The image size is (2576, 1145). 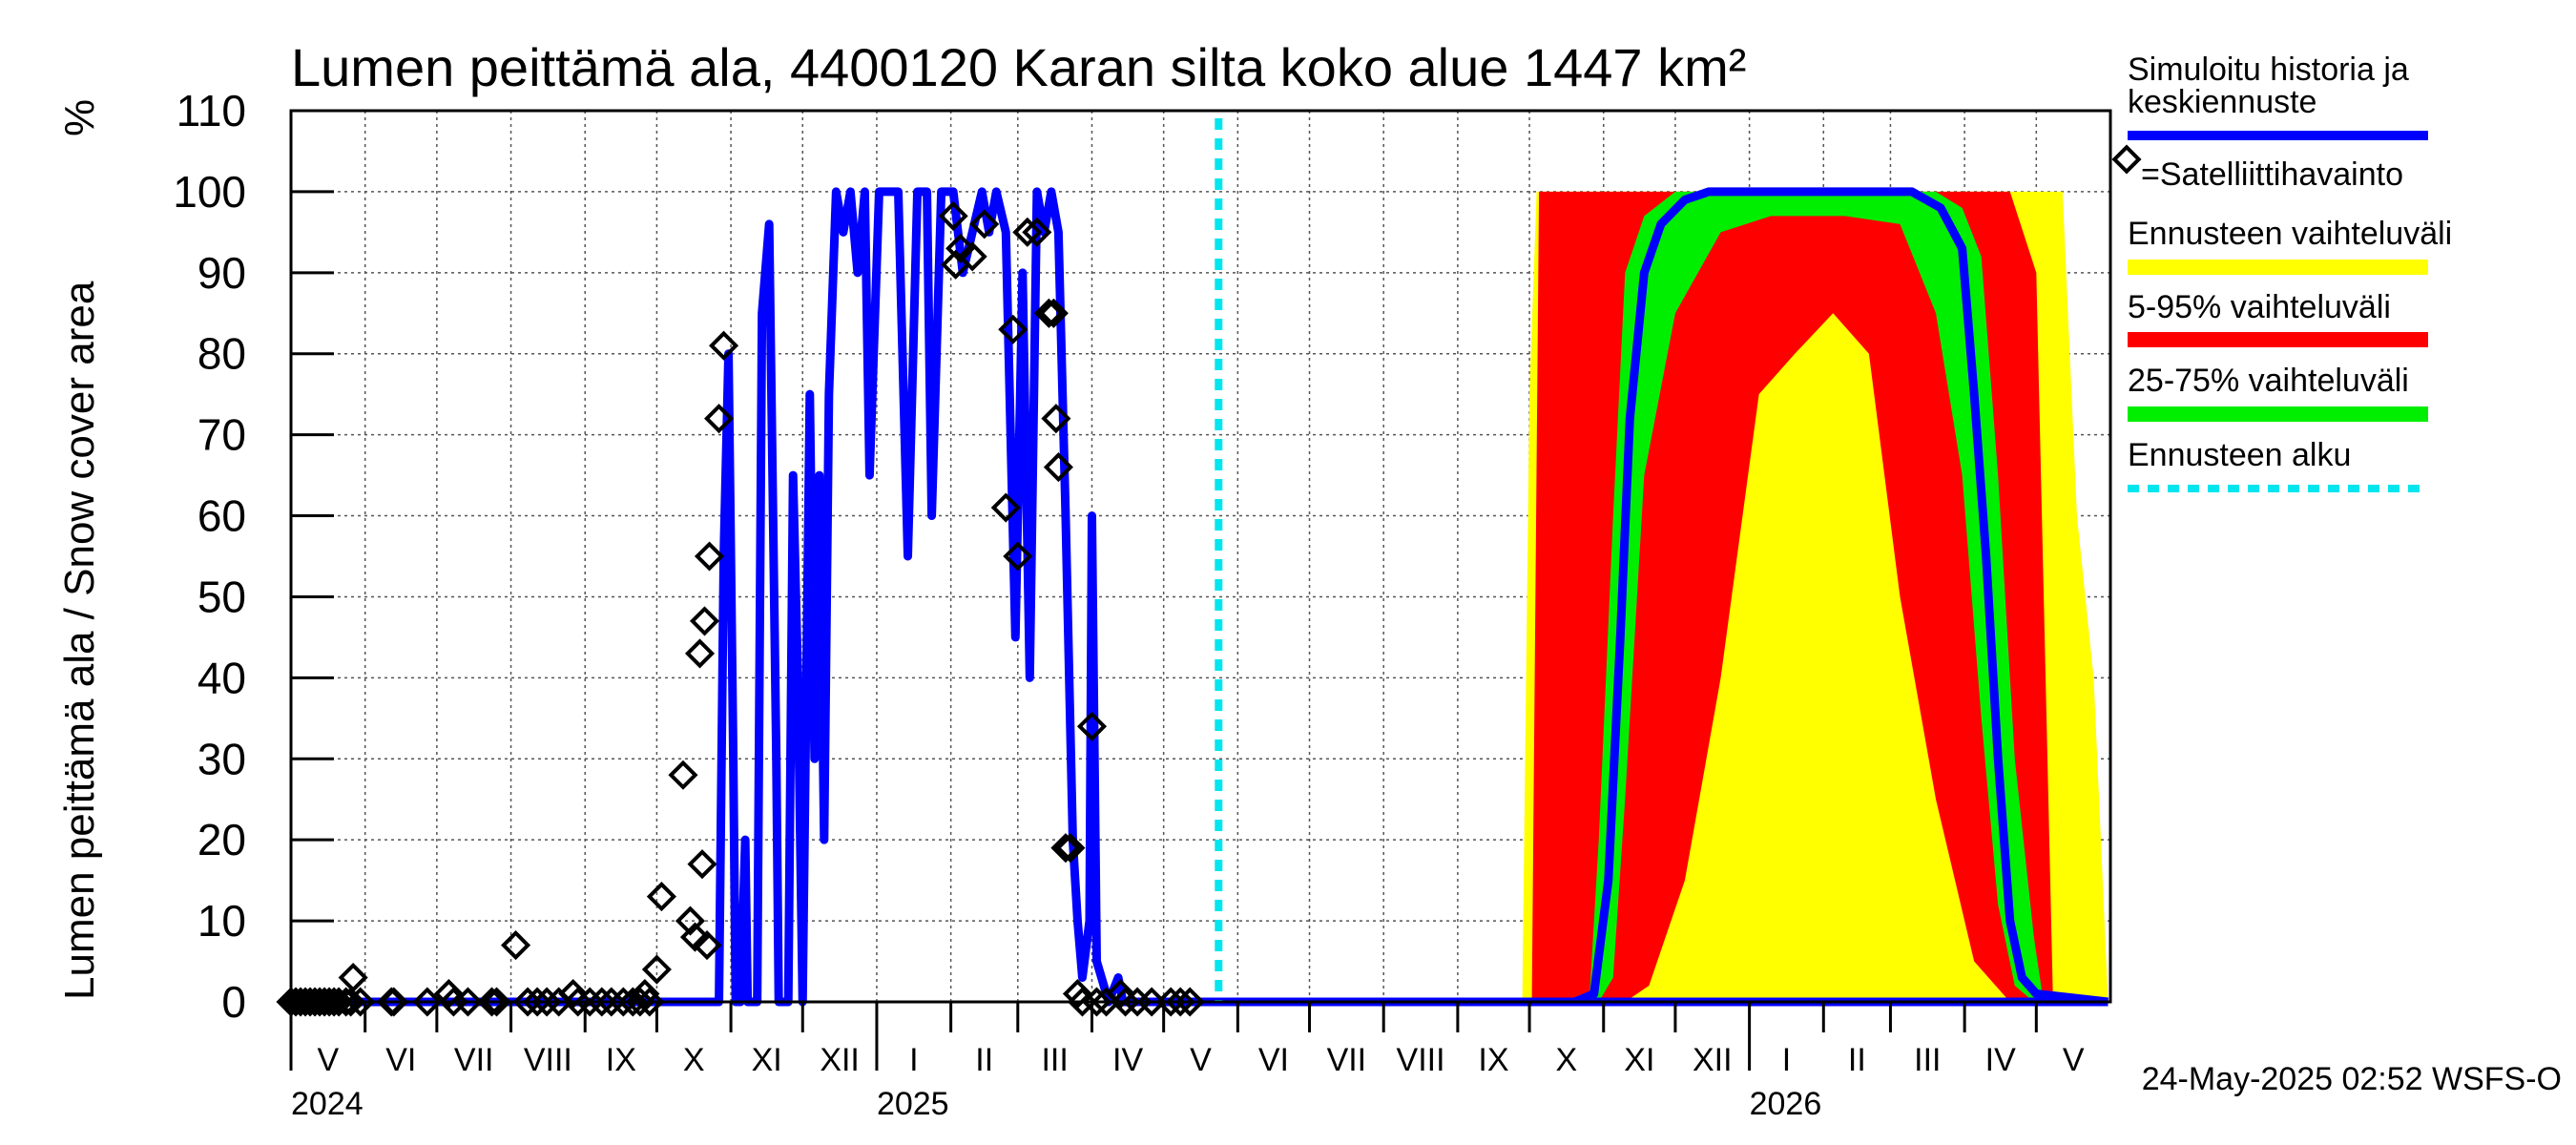 I want to click on y-tick-label: 90, so click(x=221, y=273).